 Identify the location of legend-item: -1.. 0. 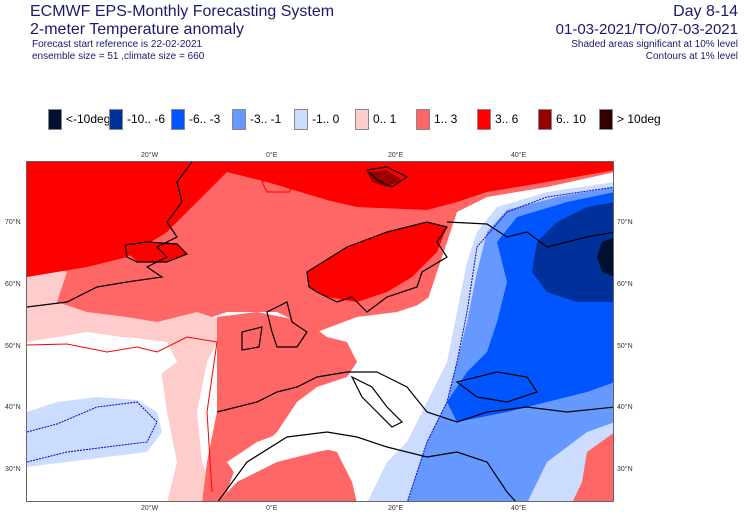
(316, 119).